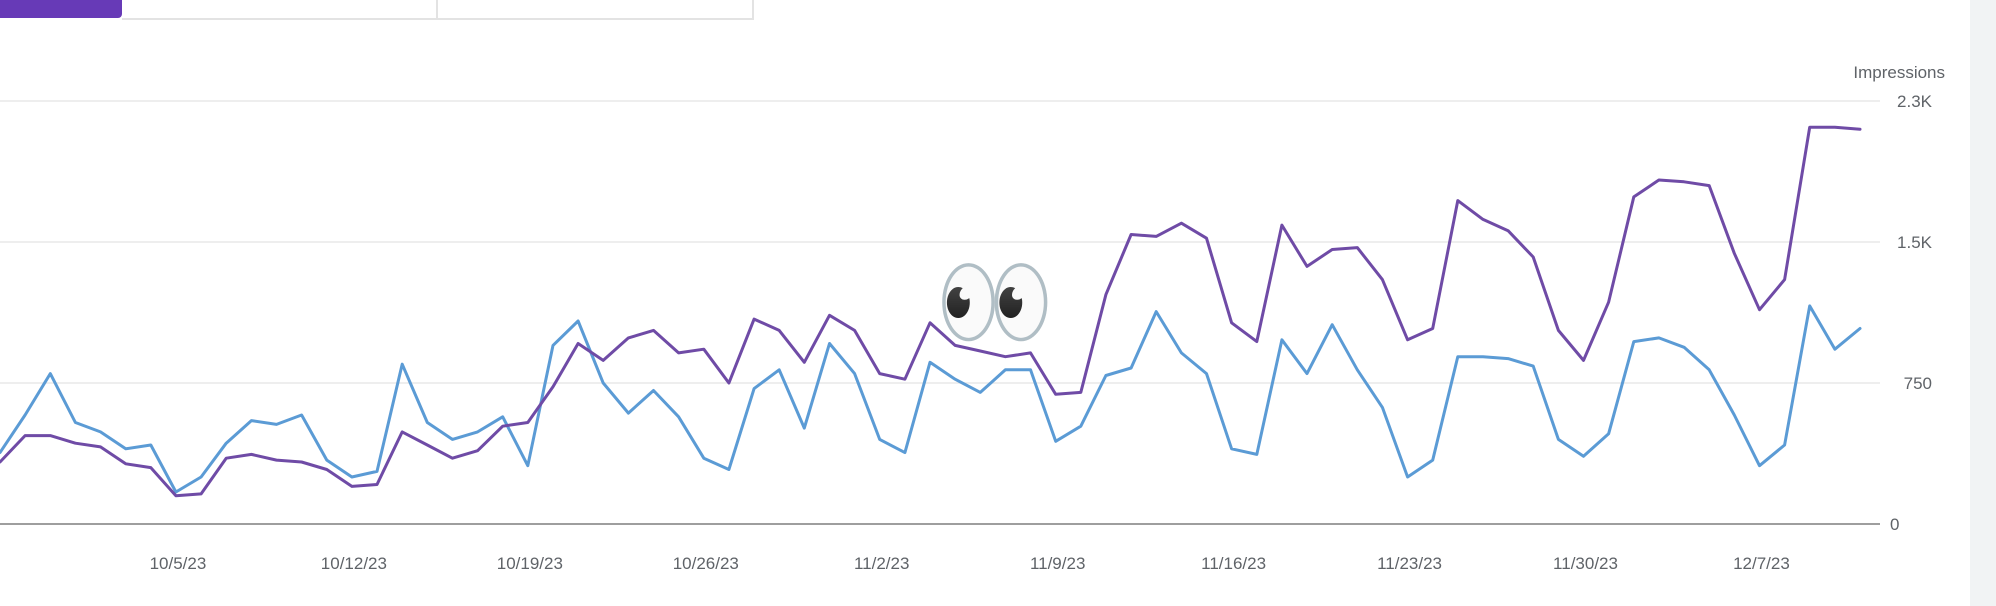 Image resolution: width=1996 pixels, height=606 pixels. I want to click on y-tick-label: 1.5K, so click(1915, 242).